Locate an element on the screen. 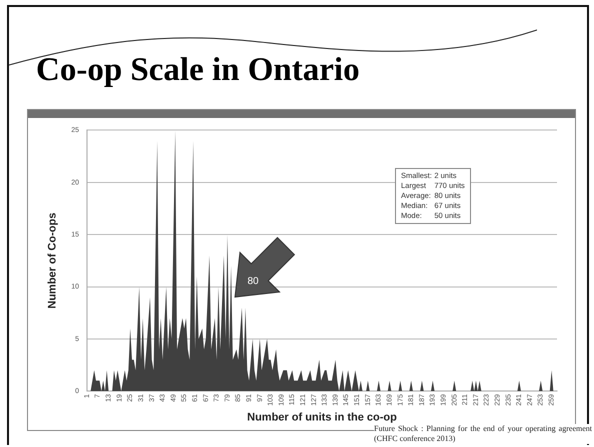  text: Future Shock : Planning for the end of your operating agreement (CHFC conference 2013) is located at coordinates (483, 434).